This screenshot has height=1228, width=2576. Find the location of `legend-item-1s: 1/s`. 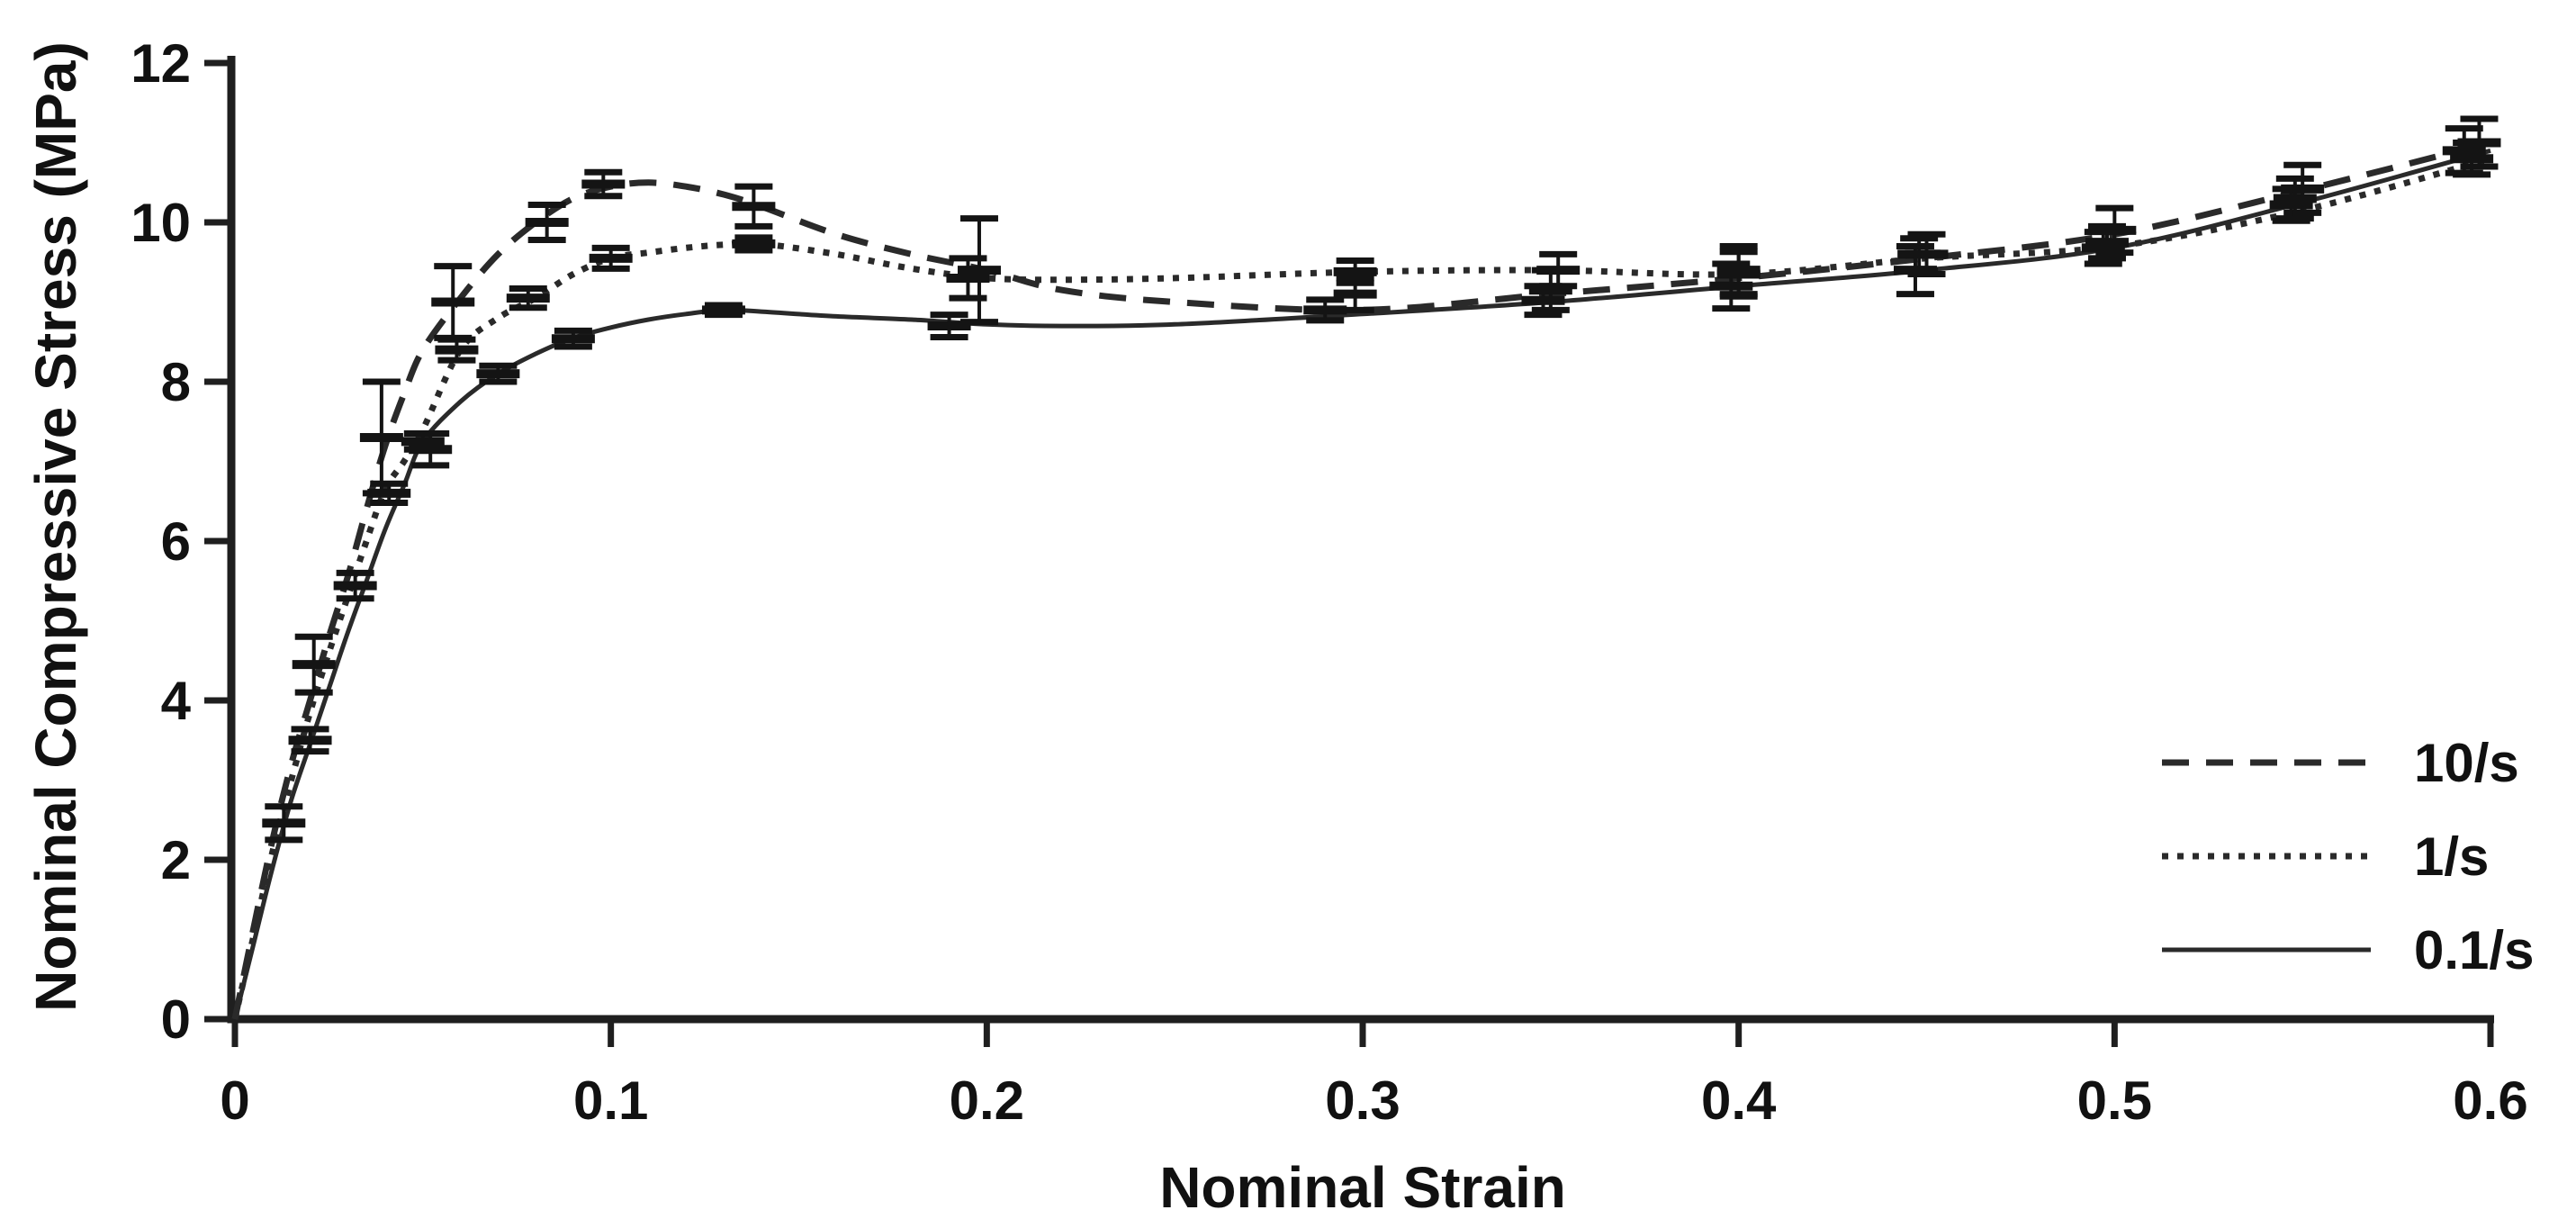

legend-item-1s: 1/s is located at coordinates (2368, 856).